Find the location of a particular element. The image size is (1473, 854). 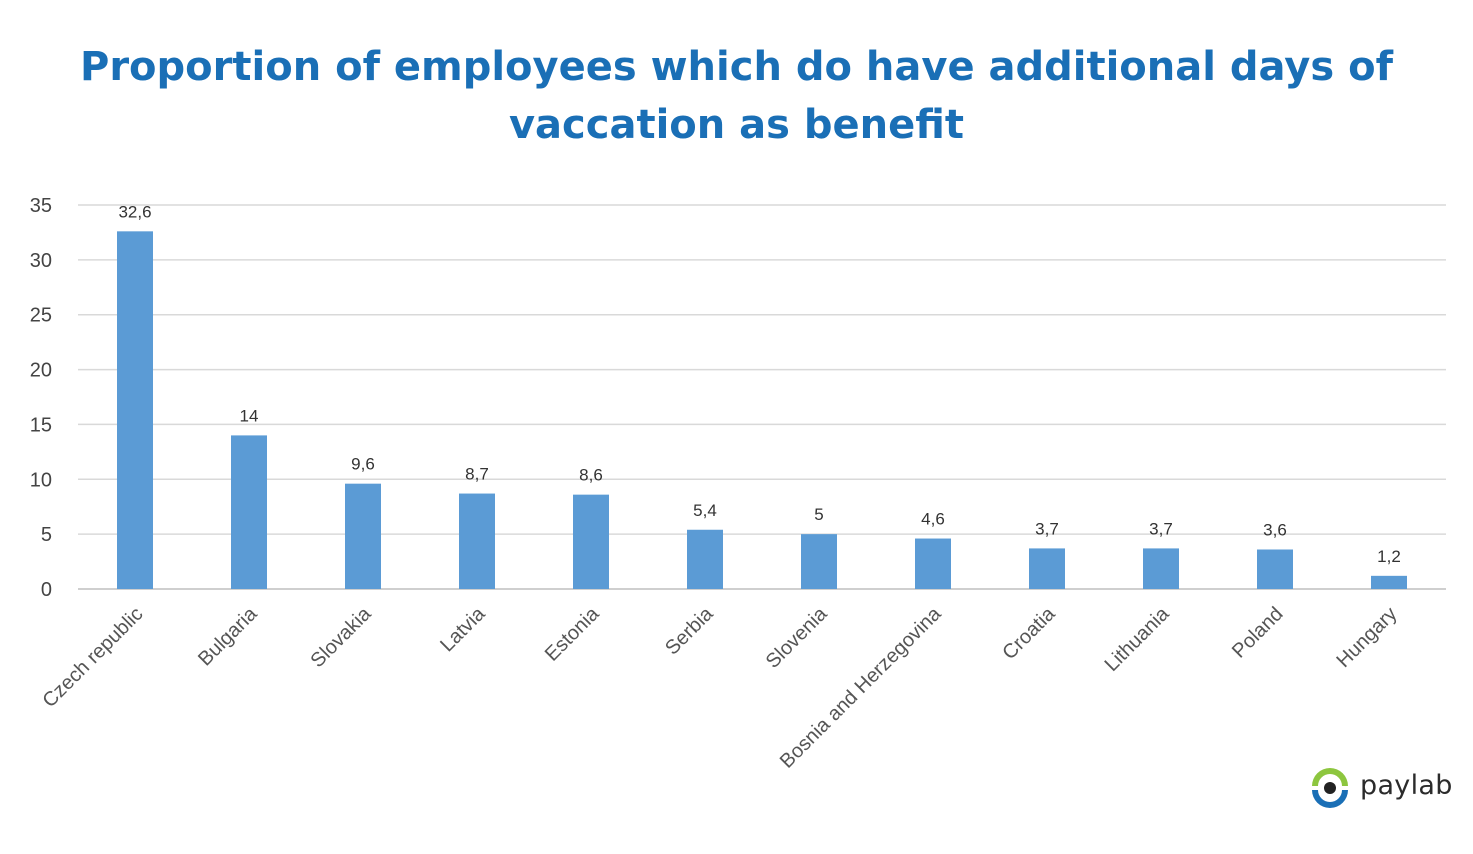

y-axis-ticks: 0 5 10 15 20 25 30 35 is located at coordinates (41, 398).